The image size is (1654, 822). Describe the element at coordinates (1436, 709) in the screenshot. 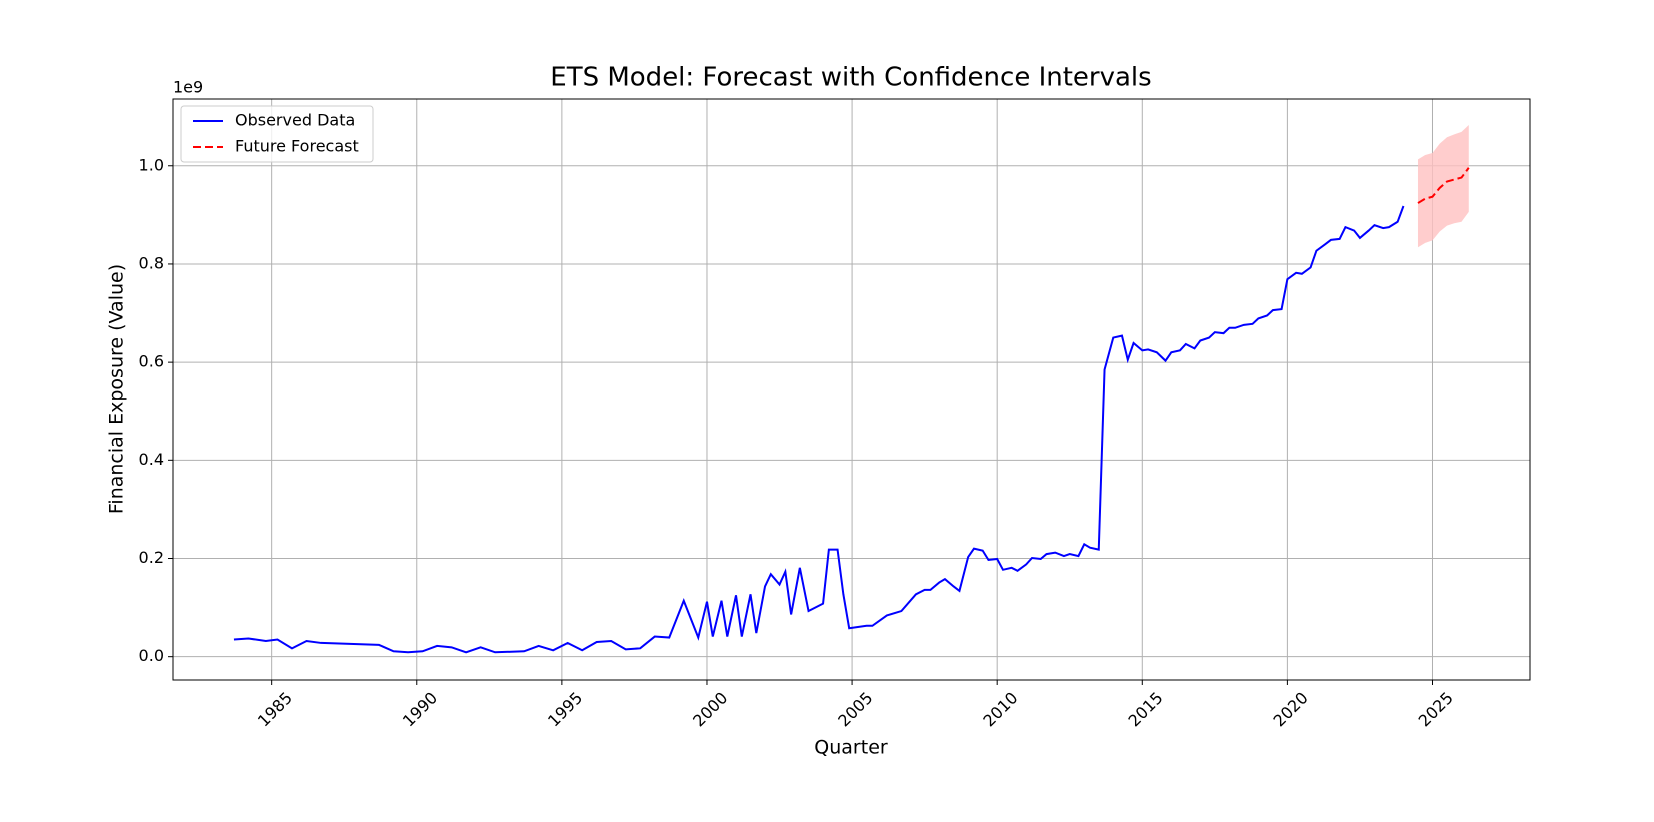

I see `x-tick-label: 2025` at that location.